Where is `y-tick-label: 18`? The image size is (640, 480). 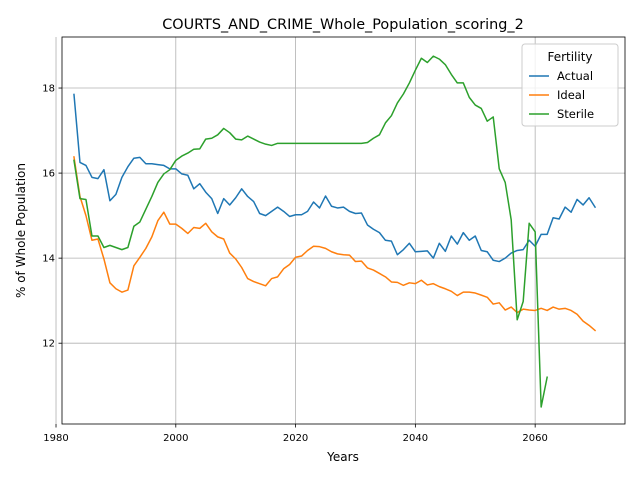
y-tick-label: 18 is located at coordinates (48, 89).